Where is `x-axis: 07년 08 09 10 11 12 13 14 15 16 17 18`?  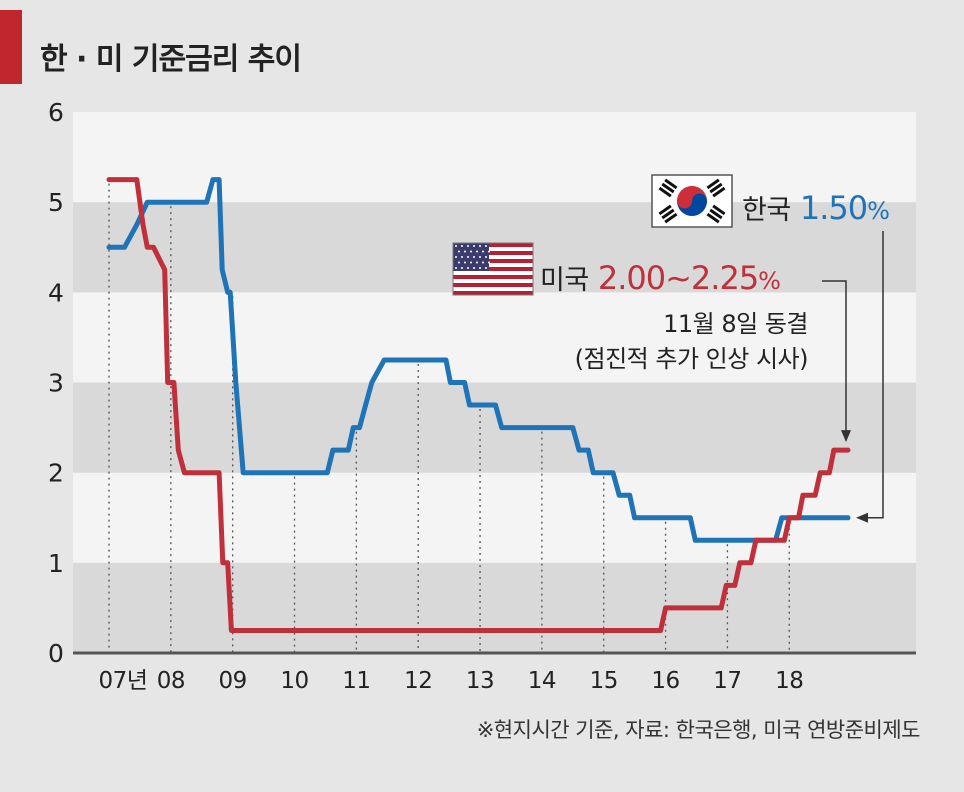
x-axis: 07년 08 09 10 11 12 13 14 15 16 17 18 is located at coordinates (494, 672).